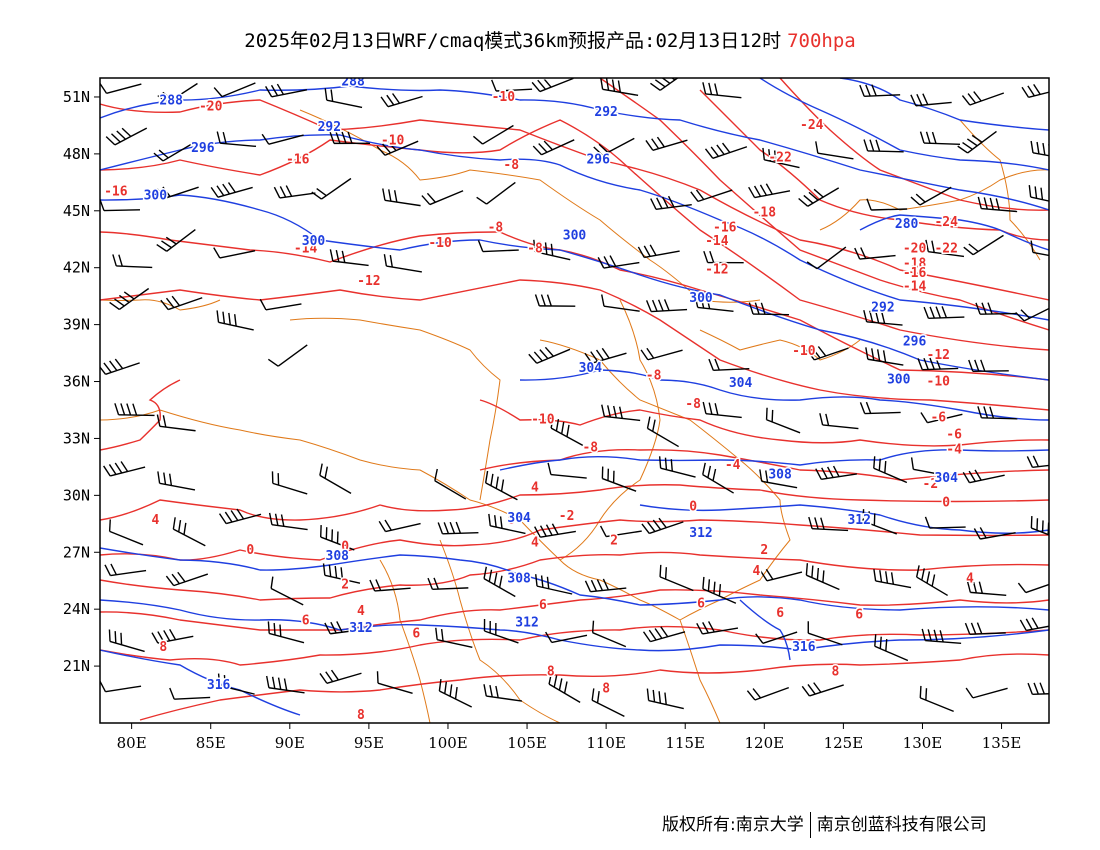  Describe the element at coordinates (931, 484) in the screenshot. I see `temperature-label: -2` at that location.